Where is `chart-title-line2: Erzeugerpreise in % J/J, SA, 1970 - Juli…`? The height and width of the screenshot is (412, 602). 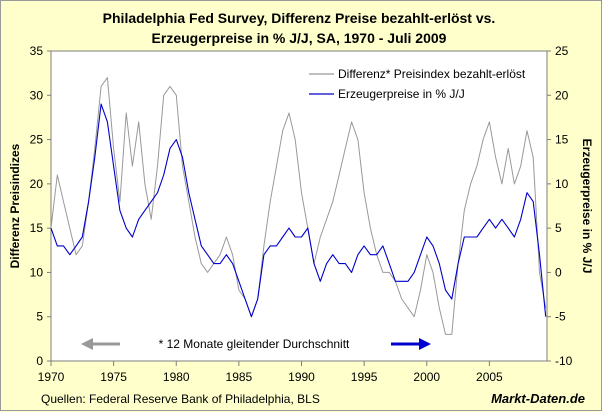
chart-title-line2: Erzeugerpreise in % J/J, SA, 1970 - Juli… is located at coordinates (299, 38).